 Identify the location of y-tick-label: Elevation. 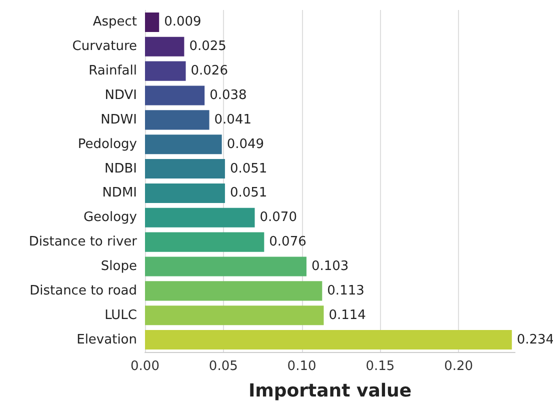
(106, 340).